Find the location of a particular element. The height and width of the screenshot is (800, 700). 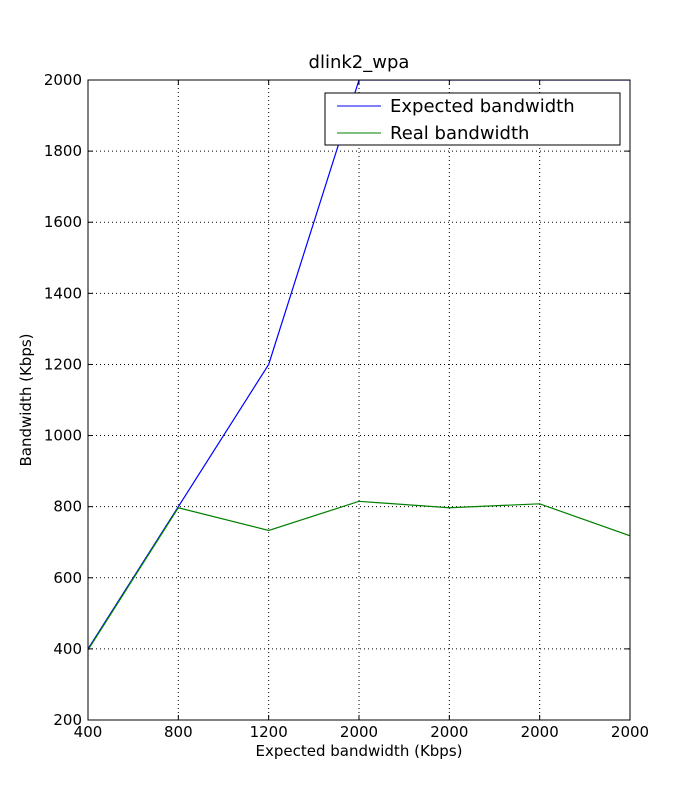

y-tick-label: 1200 is located at coordinates (63, 364).